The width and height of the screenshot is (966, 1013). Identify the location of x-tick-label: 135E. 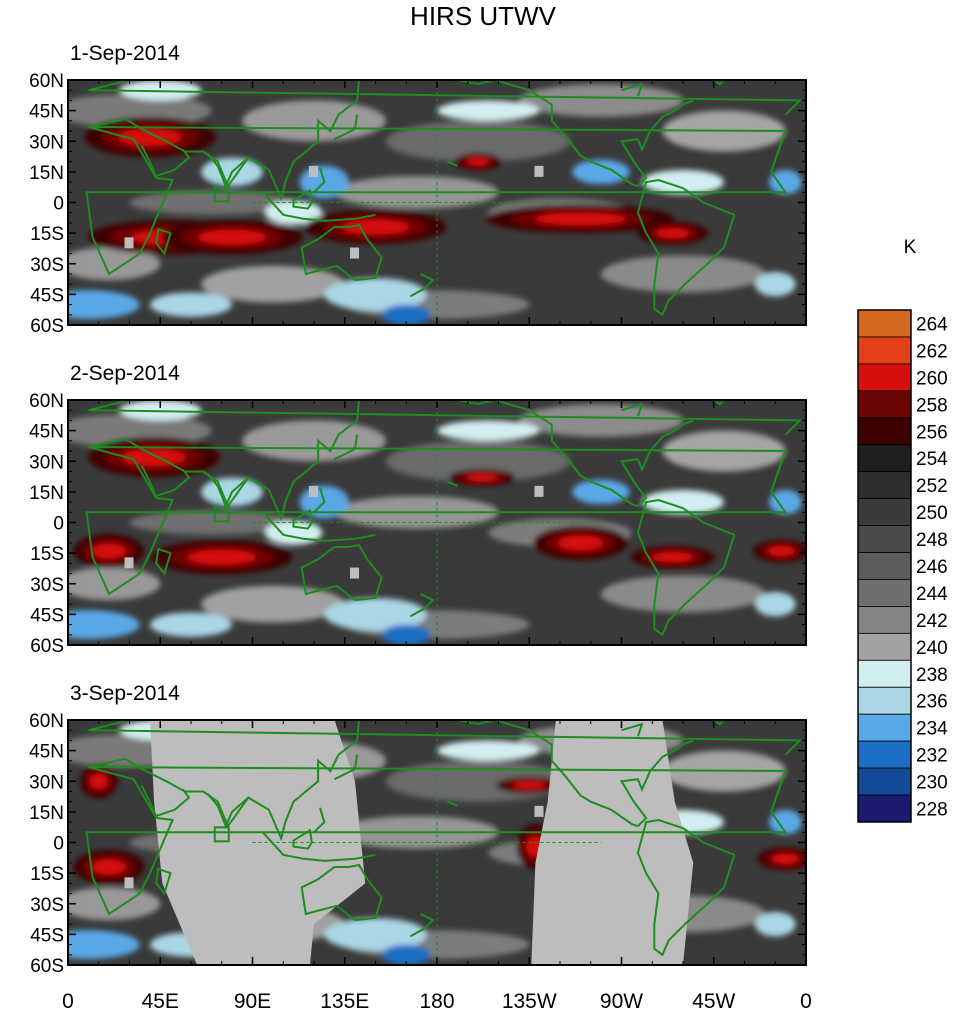
(344, 1001).